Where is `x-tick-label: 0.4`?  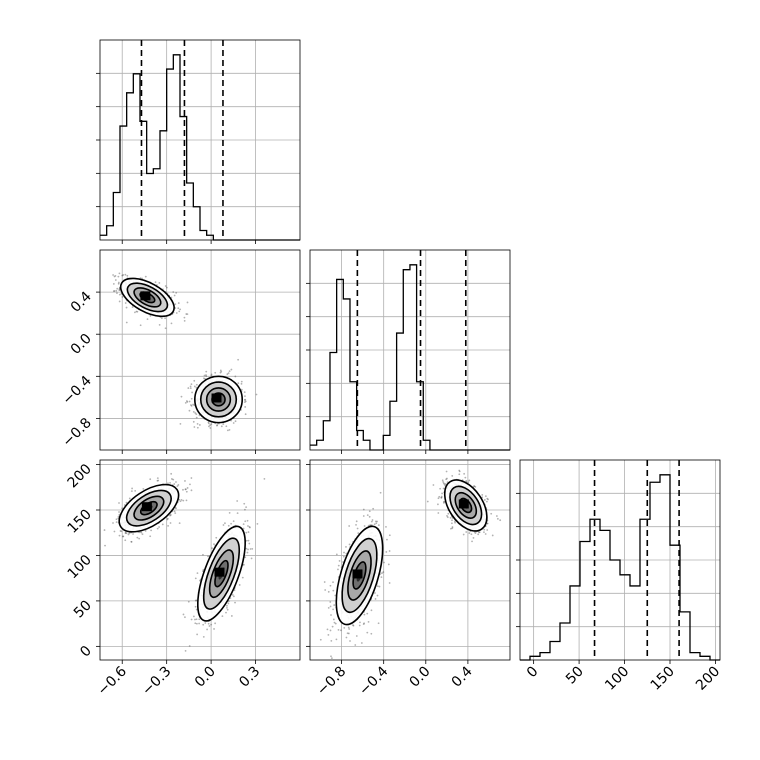 x-tick-label: 0.4 is located at coordinates (462, 676).